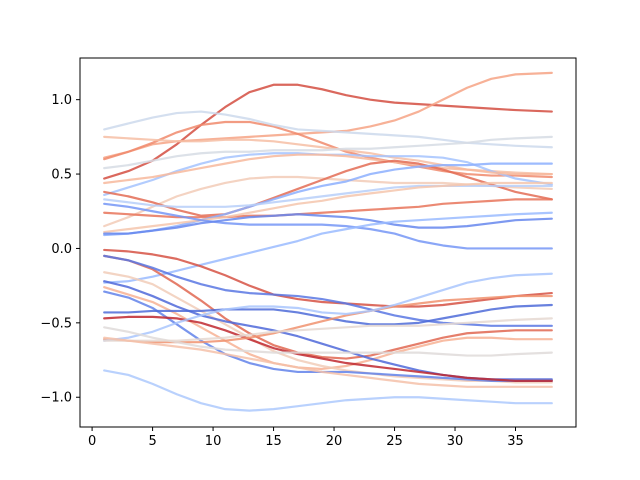  I want to click on y-tick-label: 1.0, so click(61, 100).